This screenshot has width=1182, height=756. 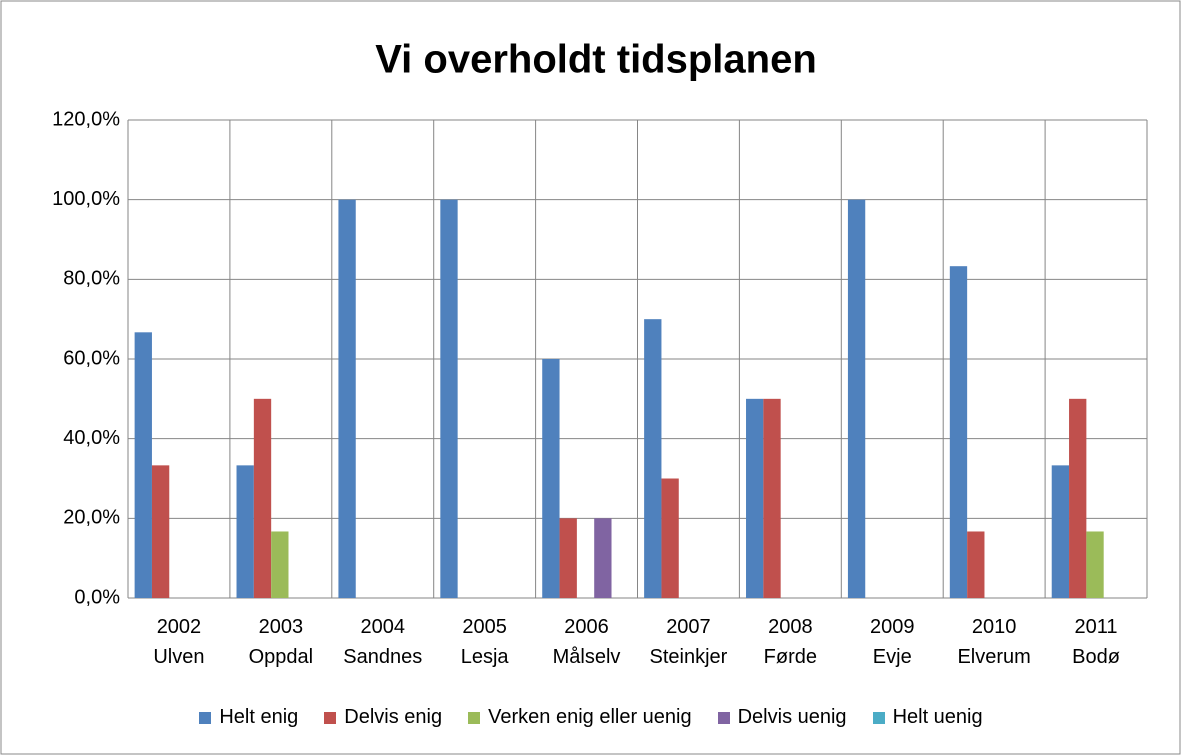 I want to click on x-tick-label: 2005 Lesja, so click(x=484, y=642).